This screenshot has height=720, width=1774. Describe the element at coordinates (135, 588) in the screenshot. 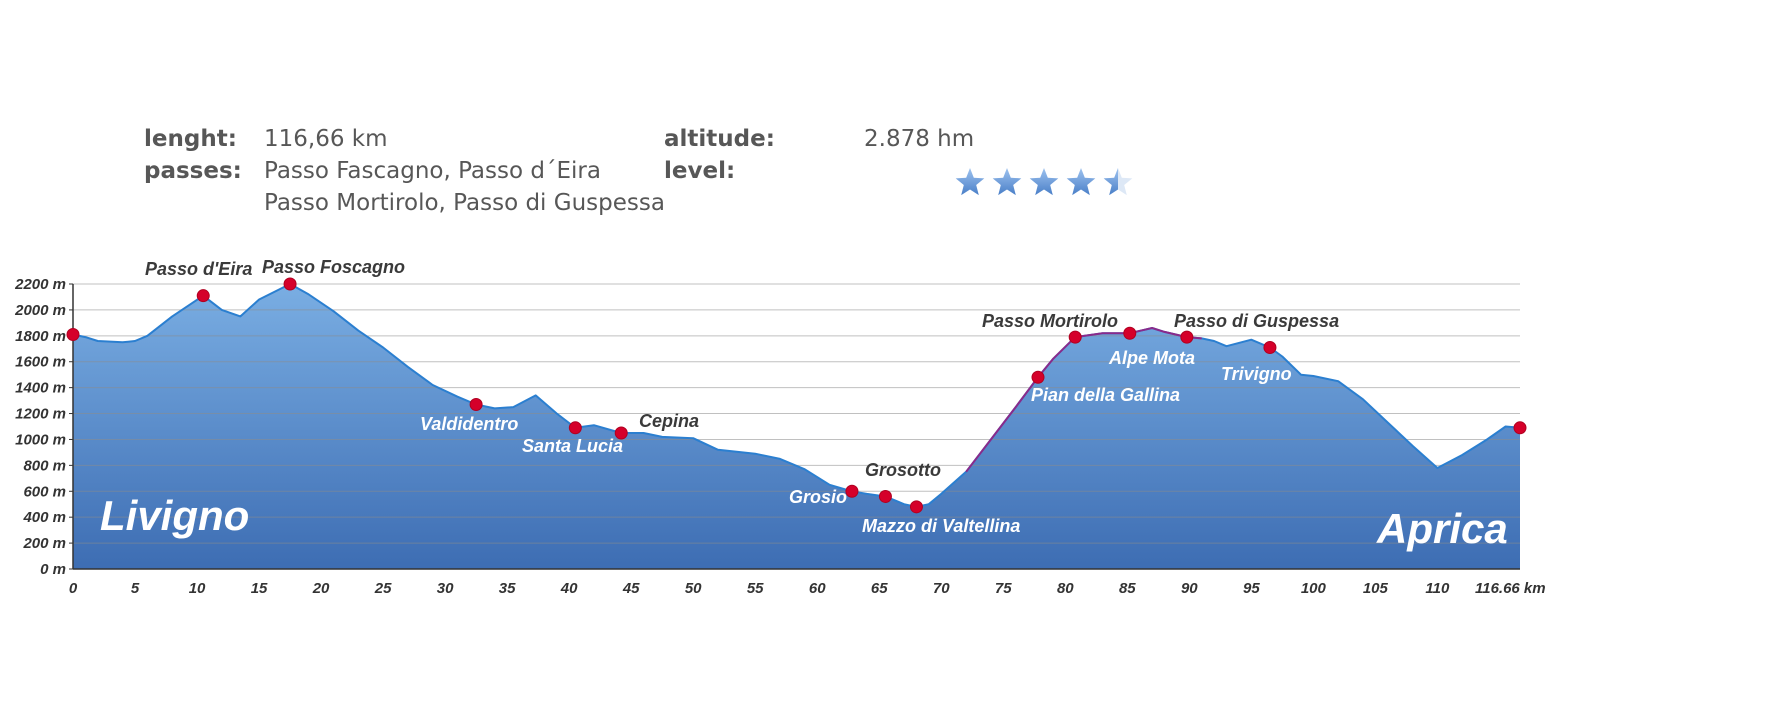

I see `x-tick-label: 5` at that location.